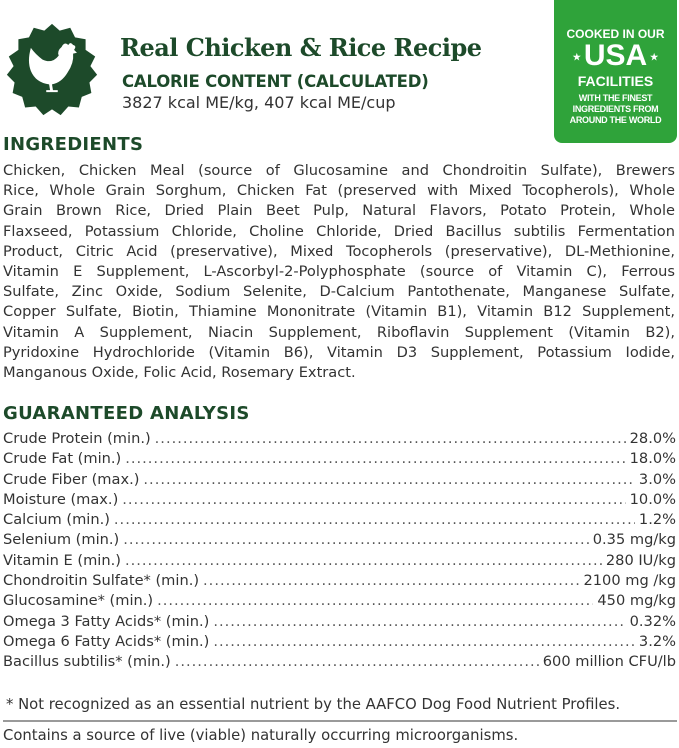  I want to click on analysis-row: Crude Protein (min.) 28.0%, so click(339, 439).